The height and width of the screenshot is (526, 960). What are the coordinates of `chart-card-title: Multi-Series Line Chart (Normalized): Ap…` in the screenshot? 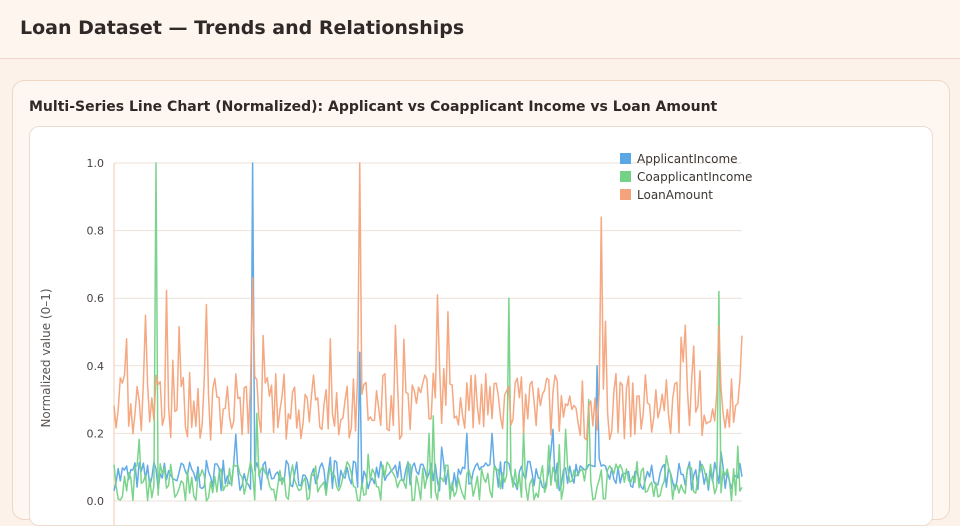 It's located at (373, 107).